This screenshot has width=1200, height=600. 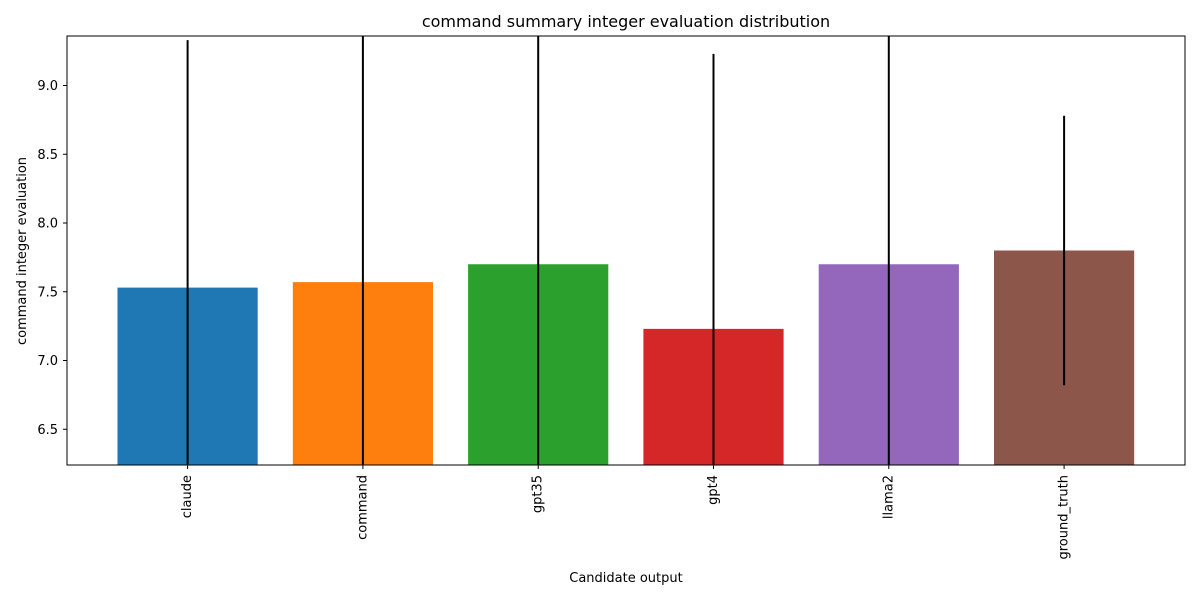 I want to click on x-tick-label: claude, so click(x=187, y=496).